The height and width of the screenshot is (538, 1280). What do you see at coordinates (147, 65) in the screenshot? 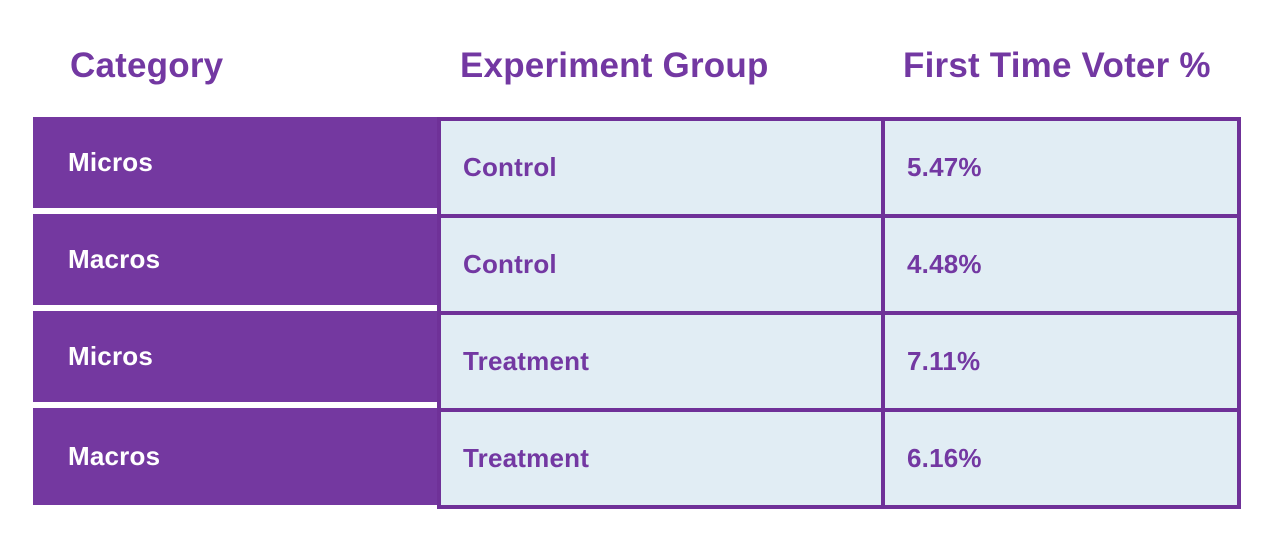
I see `column-header-category: Category` at bounding box center [147, 65].